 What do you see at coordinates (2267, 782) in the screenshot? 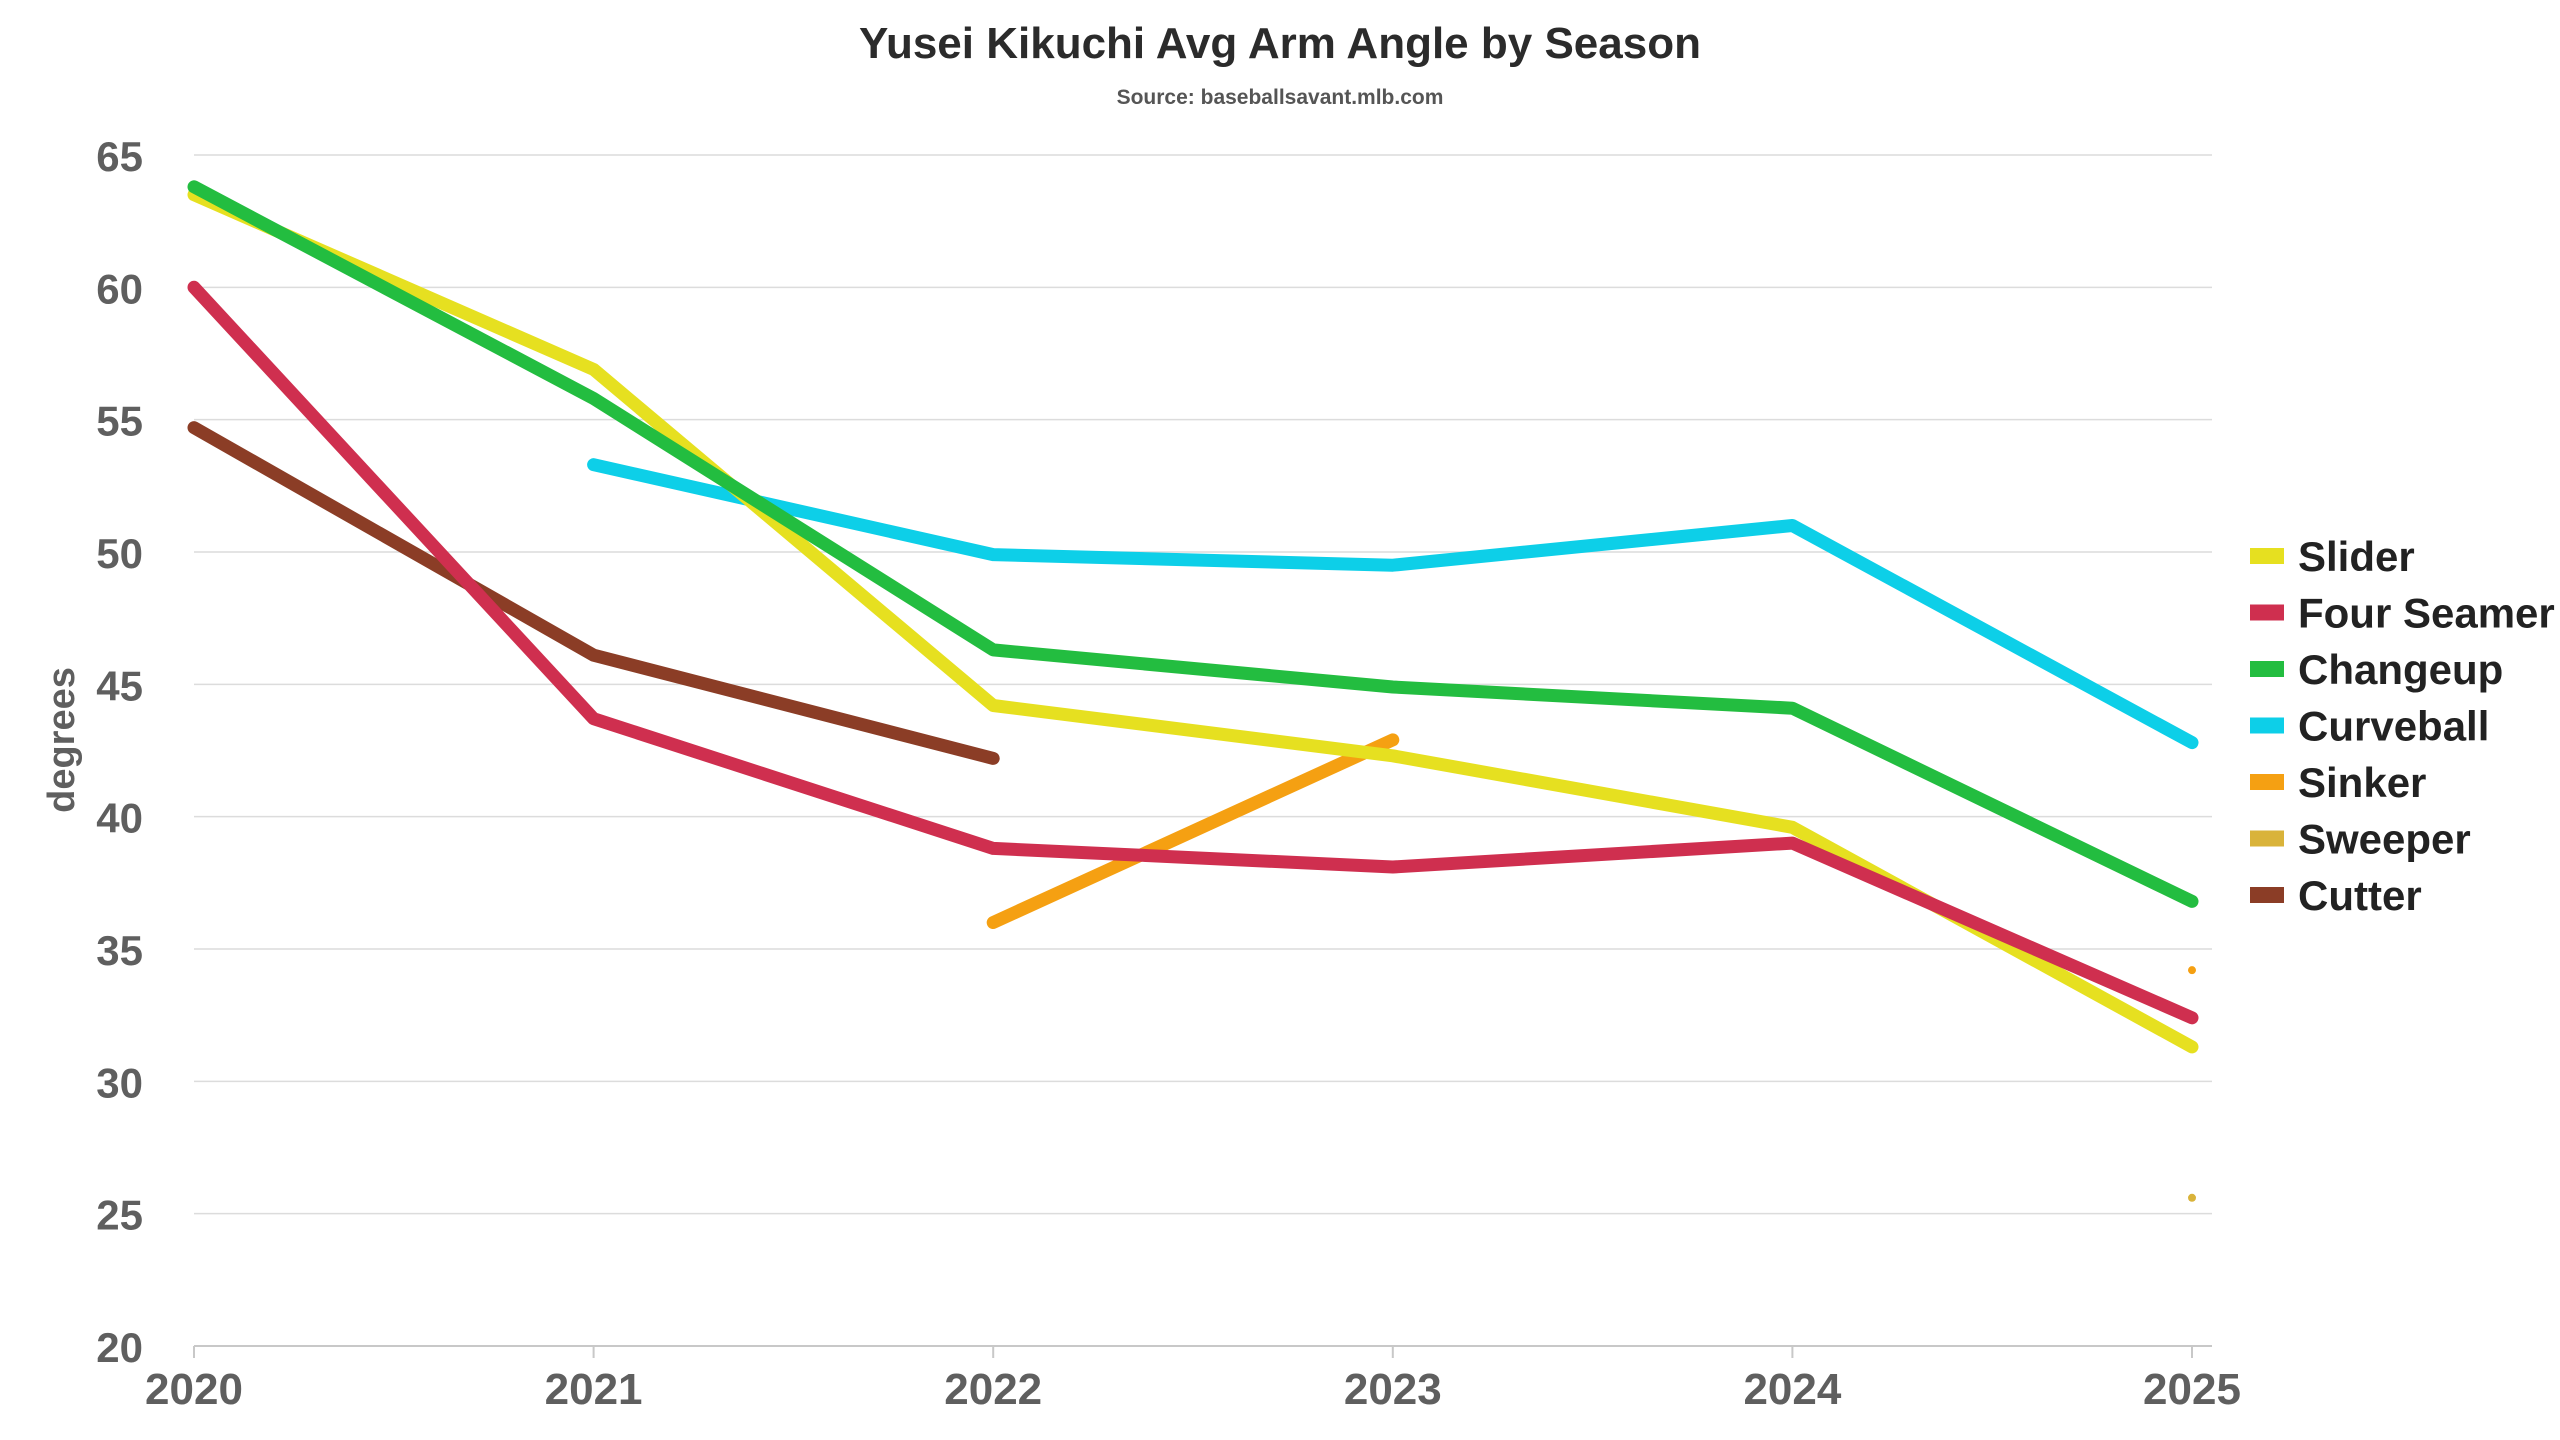
I see `legend-swatch-sinker` at bounding box center [2267, 782].